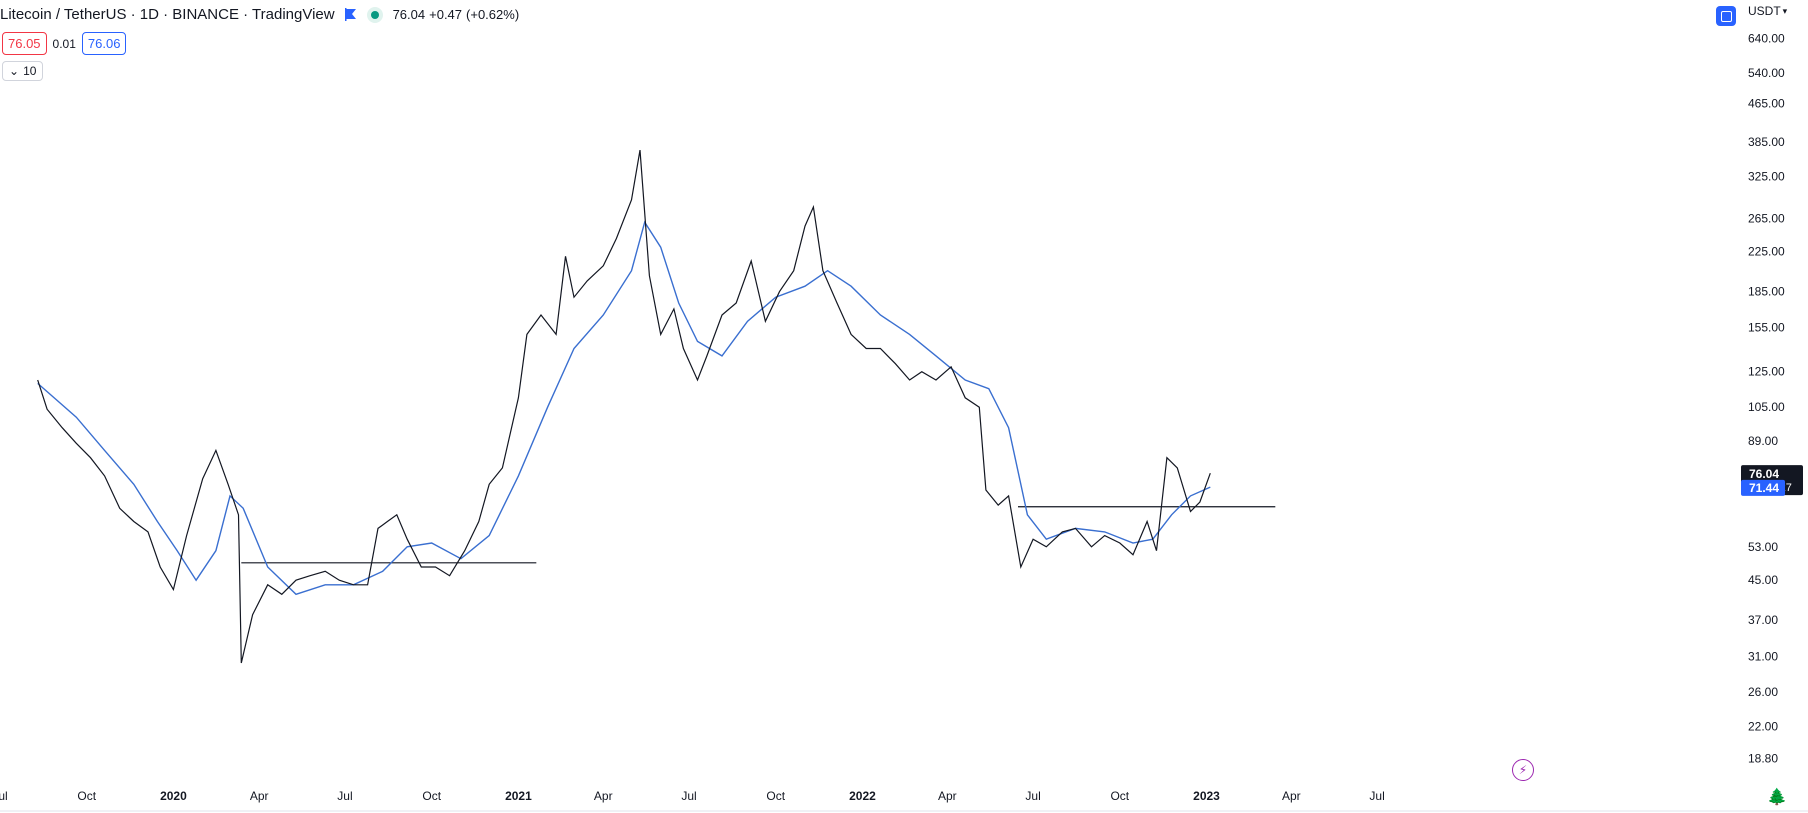 Image resolution: width=1808 pixels, height=813 pixels. What do you see at coordinates (1777, 797) in the screenshot?
I see `tree-icon: 🌲` at bounding box center [1777, 797].